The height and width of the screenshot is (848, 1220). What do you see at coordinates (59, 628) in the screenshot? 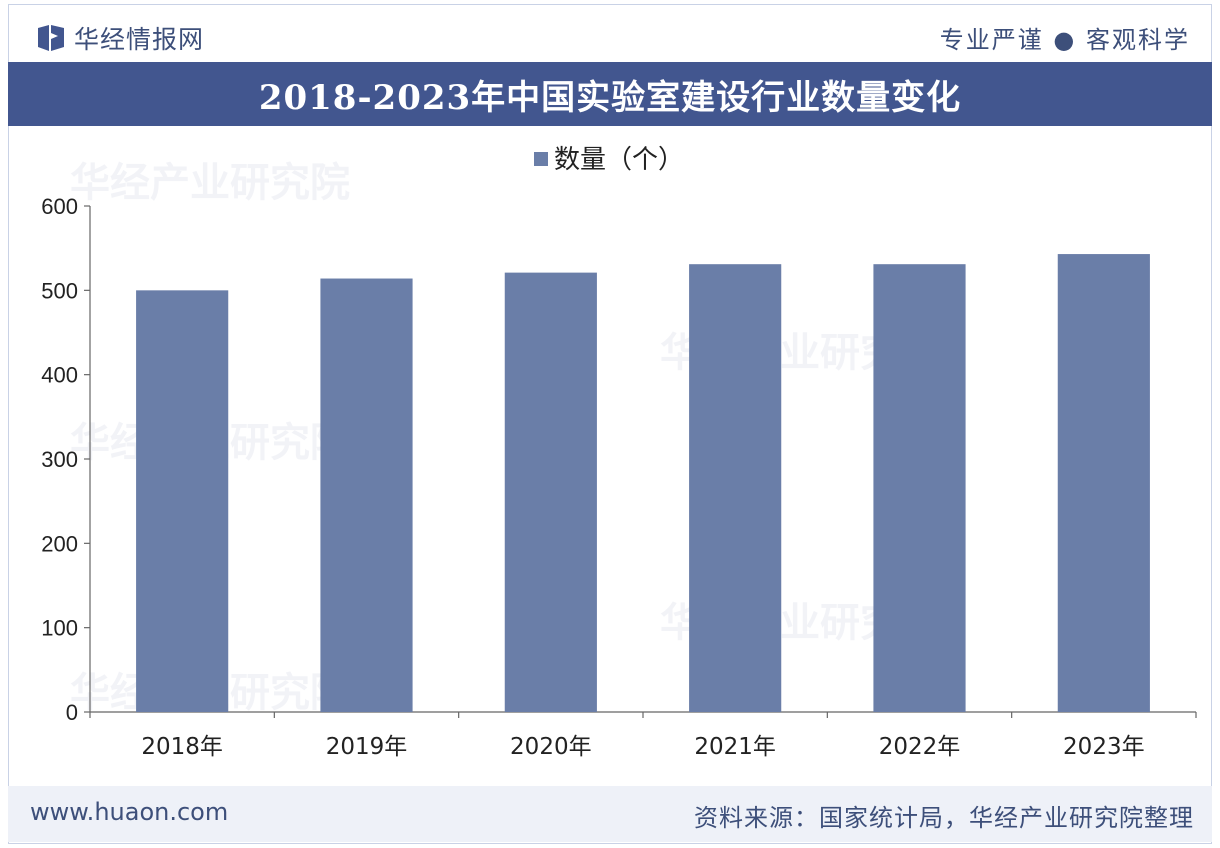
I see `y-tick-label: 100` at bounding box center [59, 628].